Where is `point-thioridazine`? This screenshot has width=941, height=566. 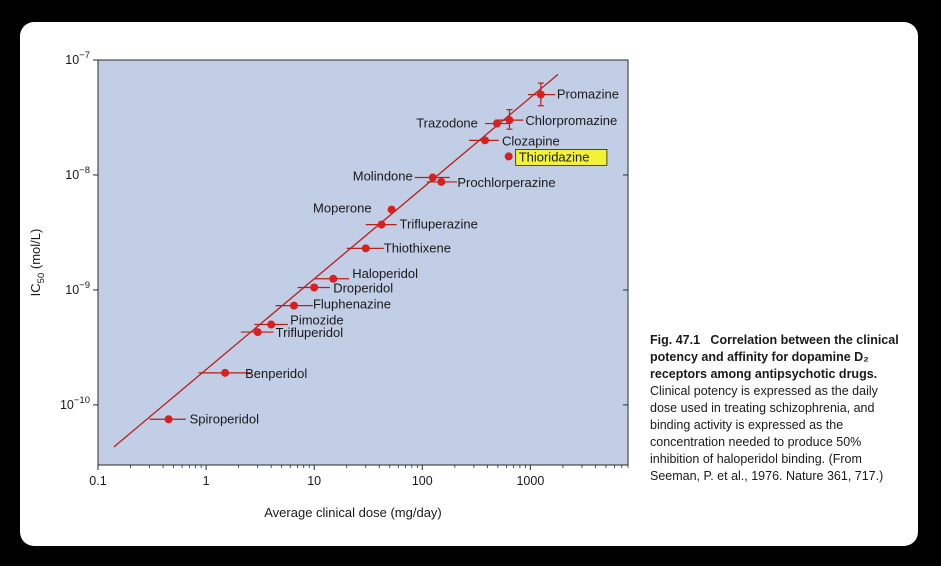
point-thioridazine is located at coordinates (508, 156).